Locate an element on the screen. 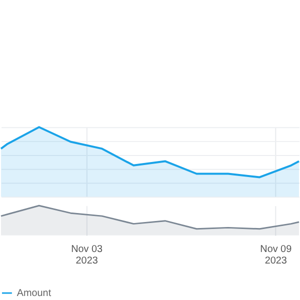 Image resolution: width=300 pixels, height=300 pixels. legend-label: Amount is located at coordinates (34, 294).